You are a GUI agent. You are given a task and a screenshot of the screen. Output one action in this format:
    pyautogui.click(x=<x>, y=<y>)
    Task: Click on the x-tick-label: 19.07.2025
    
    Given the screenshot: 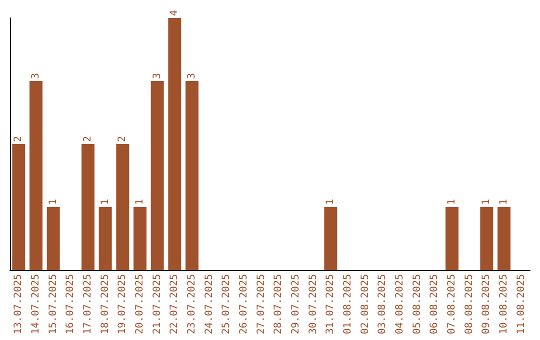 What is the action you would take?
    pyautogui.click(x=122, y=304)
    